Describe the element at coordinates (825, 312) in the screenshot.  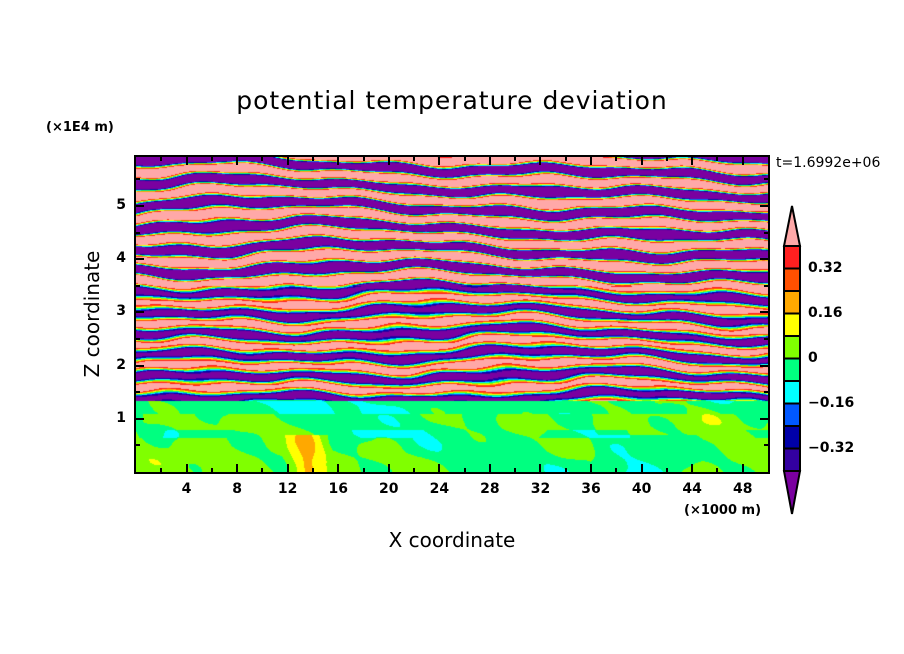
I see `colorbar-label: 0.16` at that location.